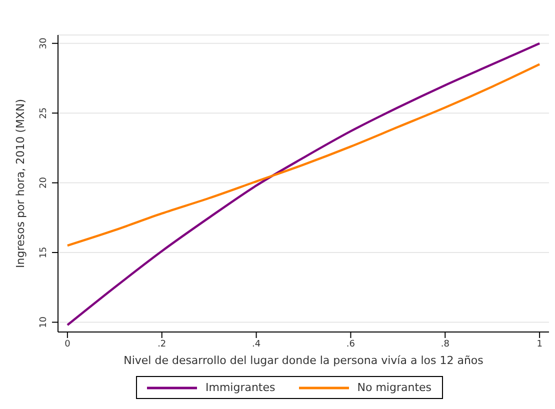 The image size is (555, 409). What do you see at coordinates (162, 344) in the screenshot?
I see `x-tick-label: .2` at bounding box center [162, 344].